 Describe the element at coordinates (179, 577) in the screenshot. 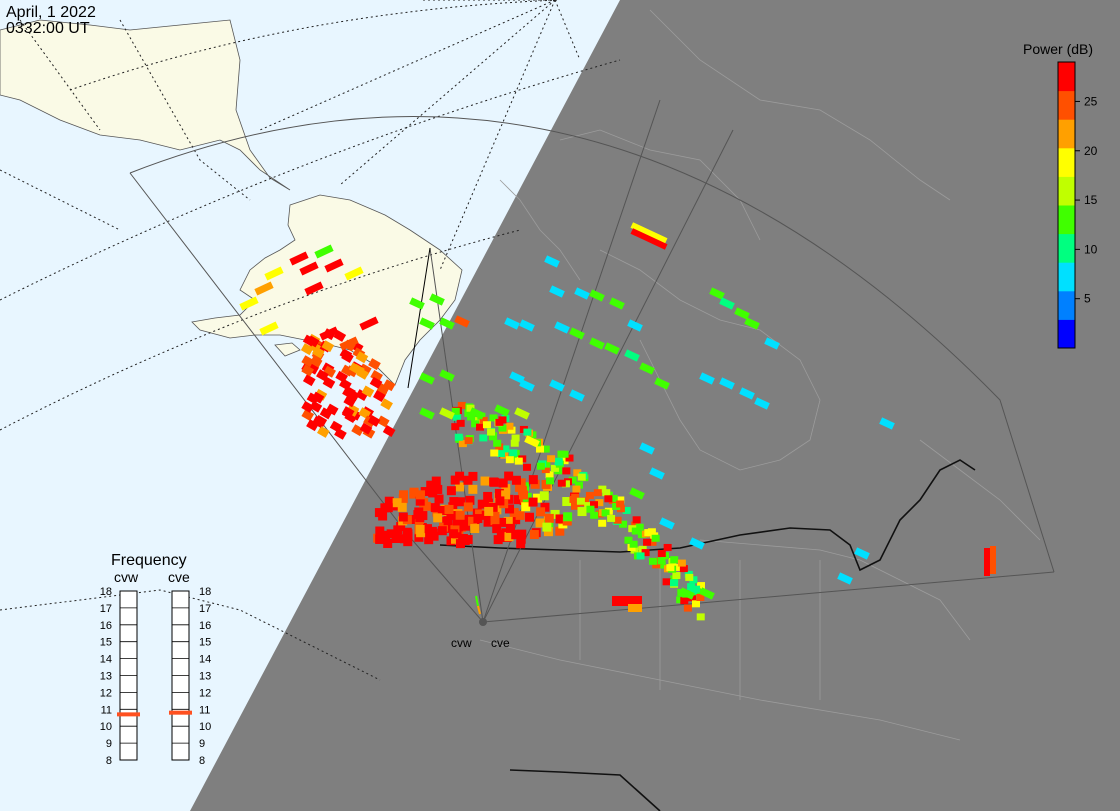

I see `freq-col-label-cve: cve` at that location.